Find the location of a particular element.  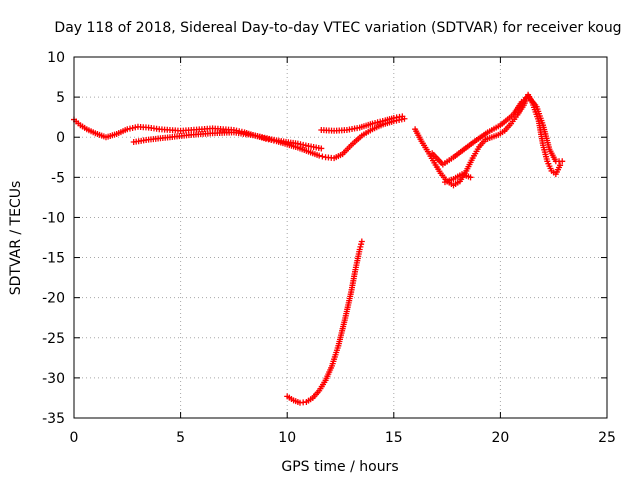

y-tick-label: -5 is located at coordinates (58, 178).